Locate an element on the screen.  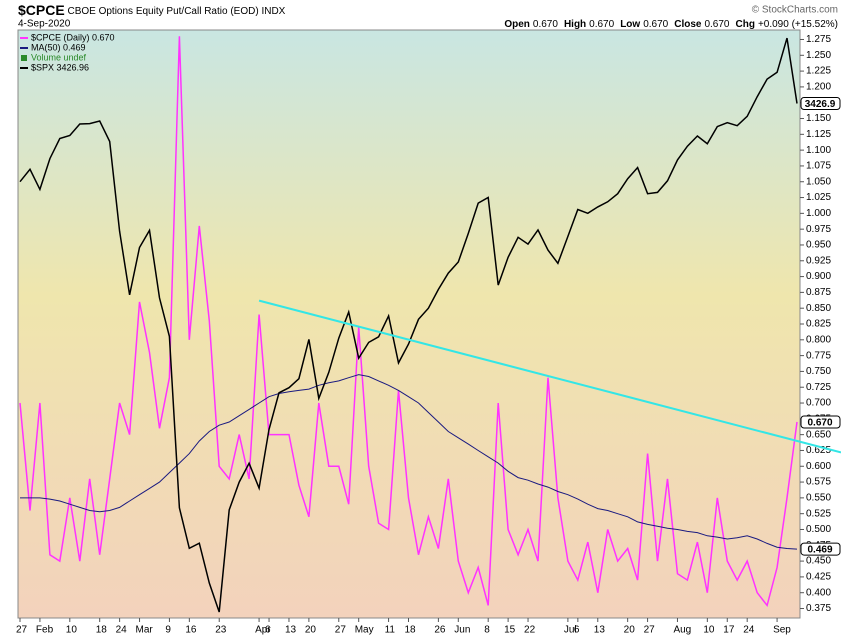
value-tag: 0.469 is located at coordinates (819, 550).